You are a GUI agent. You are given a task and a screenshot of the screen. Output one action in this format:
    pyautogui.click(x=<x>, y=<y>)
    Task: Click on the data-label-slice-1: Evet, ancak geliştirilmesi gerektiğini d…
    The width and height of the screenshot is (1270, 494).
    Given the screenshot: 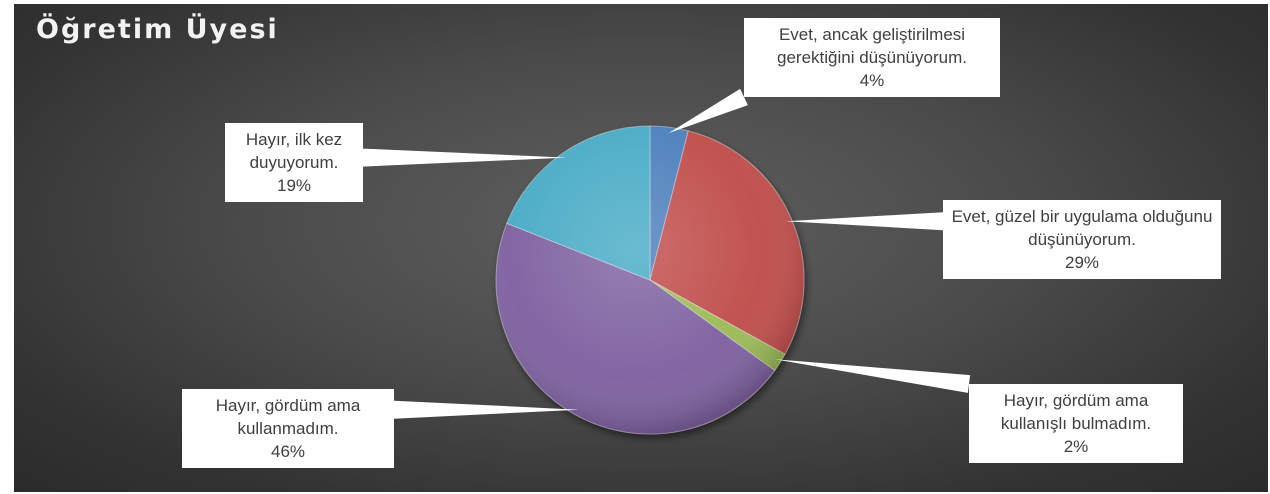 What is the action you would take?
    pyautogui.click(x=872, y=57)
    